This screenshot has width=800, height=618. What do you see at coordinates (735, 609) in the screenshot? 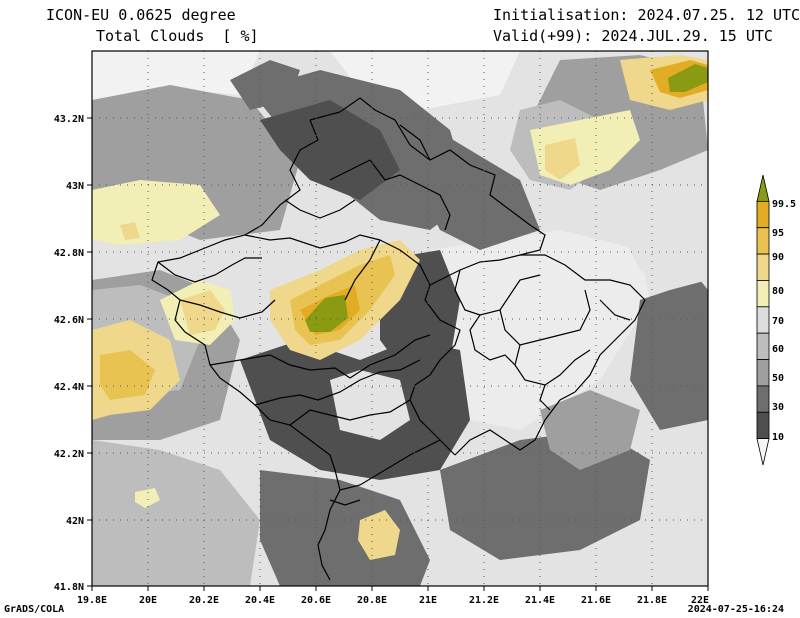
I see `timestamp-label: 2024-07-25-16:24` at bounding box center [735, 609].